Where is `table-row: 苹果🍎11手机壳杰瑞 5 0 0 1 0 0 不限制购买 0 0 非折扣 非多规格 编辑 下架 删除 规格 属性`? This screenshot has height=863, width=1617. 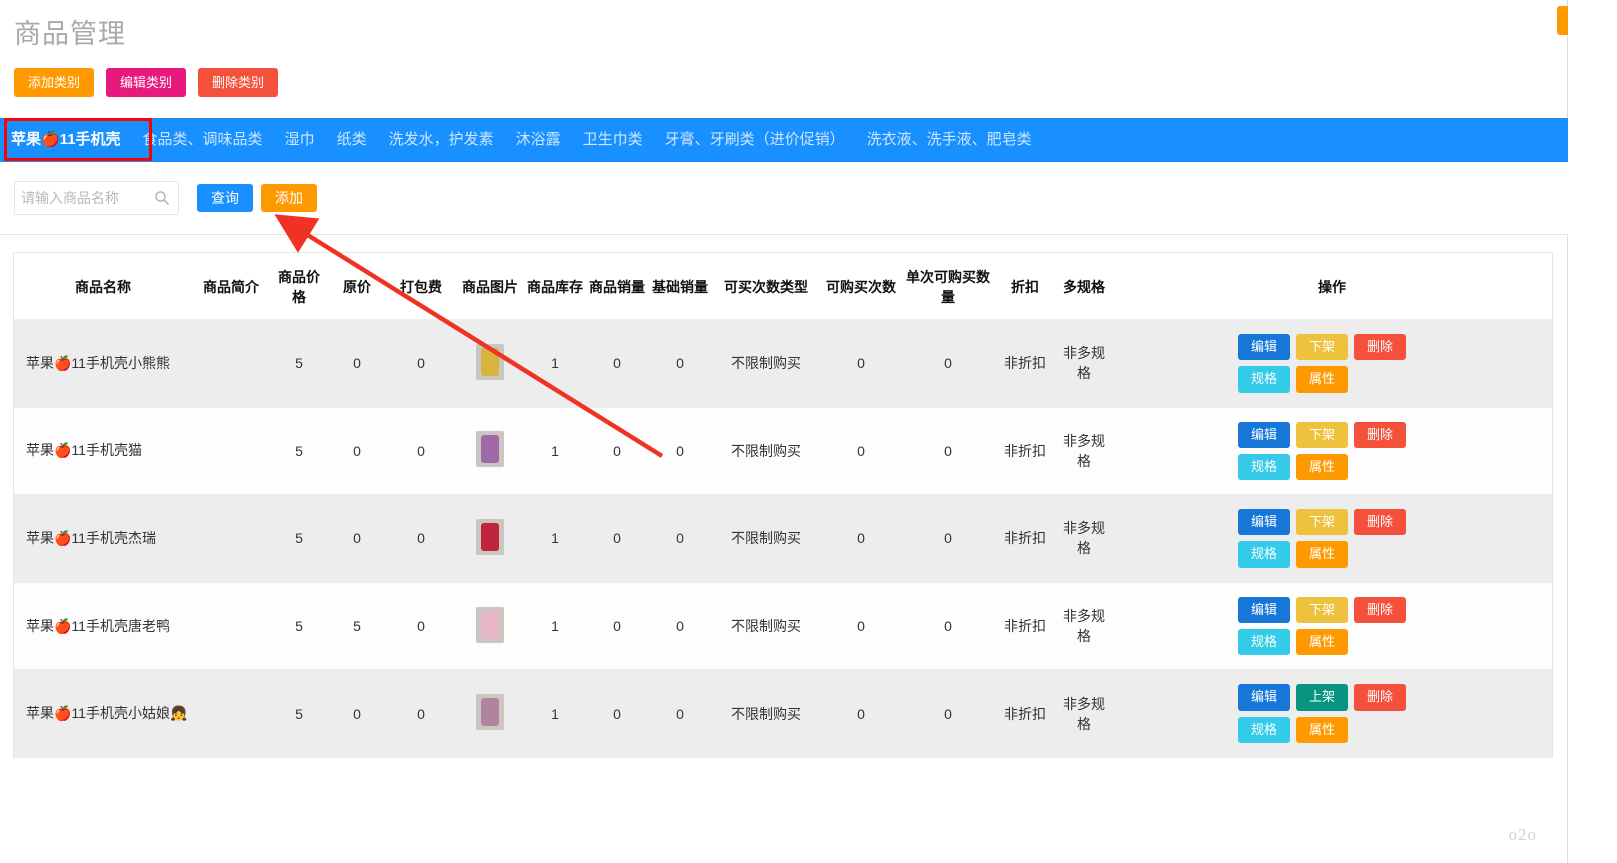 table-row: 苹果🍎11手机壳杰瑞 5 0 0 1 0 0 不限制购买 0 0 非折扣 非多规格 编辑 下架 删除 规格 属性 is located at coordinates (783, 538).